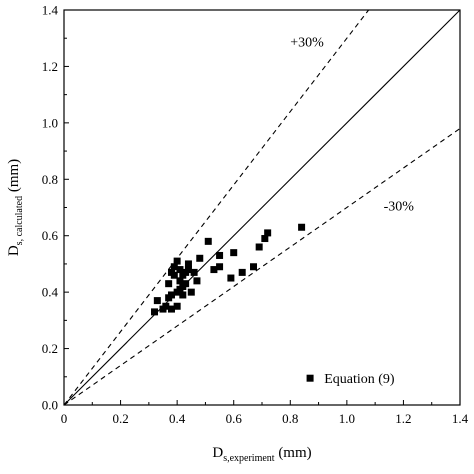 The image size is (474, 474). I want to click on y-tick-label: 0.0, so click(50, 405).